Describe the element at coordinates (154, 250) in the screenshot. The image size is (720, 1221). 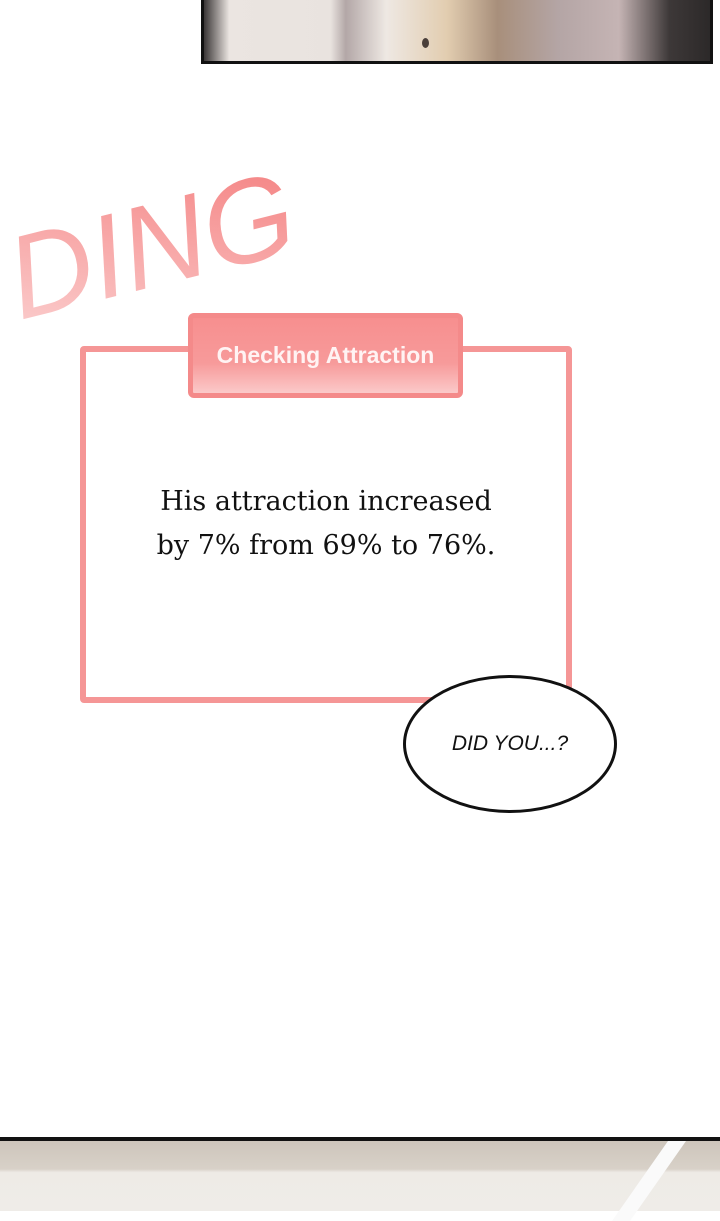
I see `ding-sound-effect: DING` at that location.